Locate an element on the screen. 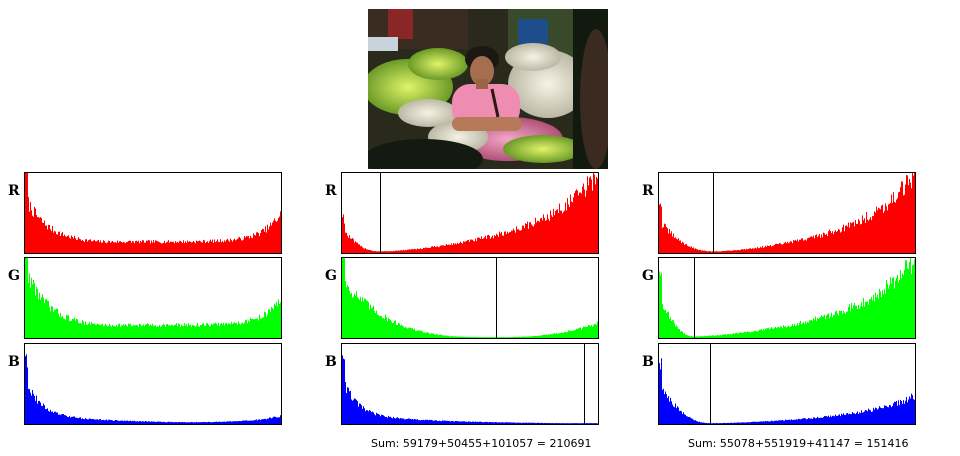 Image resolution: width=960 pixels, height=456 pixels. histogram-left-g is located at coordinates (153, 298).